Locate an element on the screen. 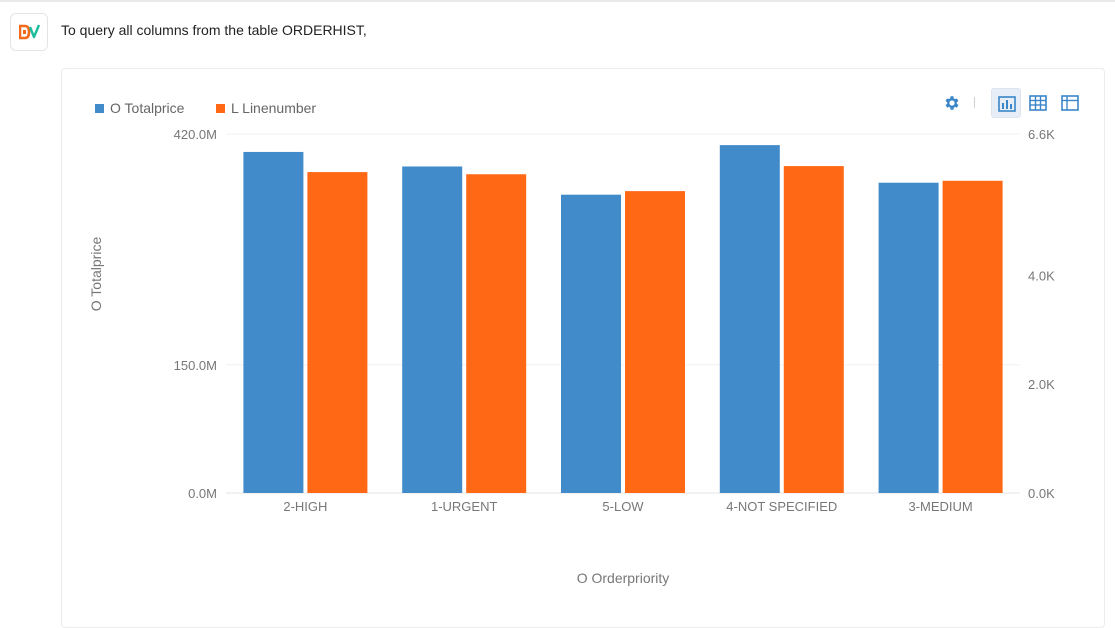  legend-label: O Totalprice is located at coordinates (147, 108).